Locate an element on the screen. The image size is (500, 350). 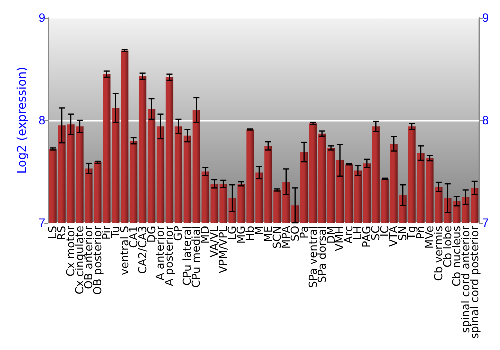
y-tick-label: 9 is located at coordinates (42, 18).